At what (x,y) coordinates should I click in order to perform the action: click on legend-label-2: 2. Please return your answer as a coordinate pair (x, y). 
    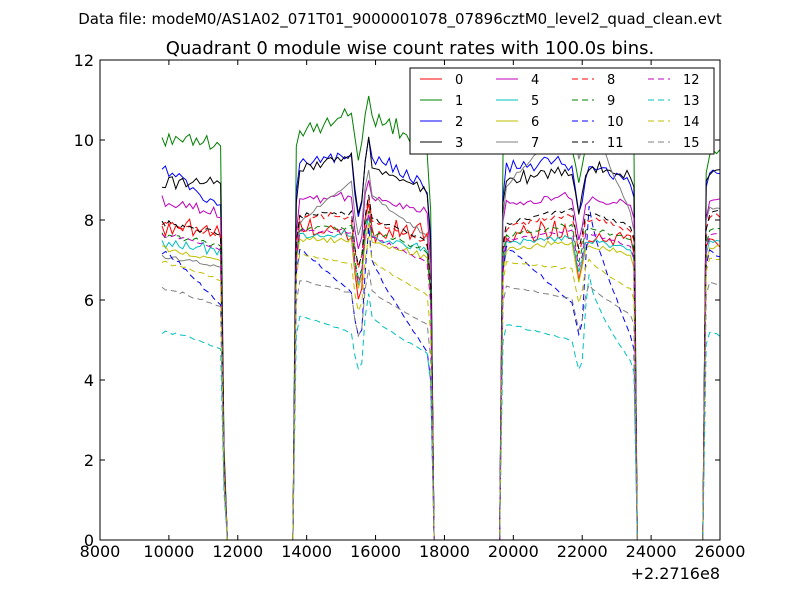
    Looking at the image, I should click on (459, 122).